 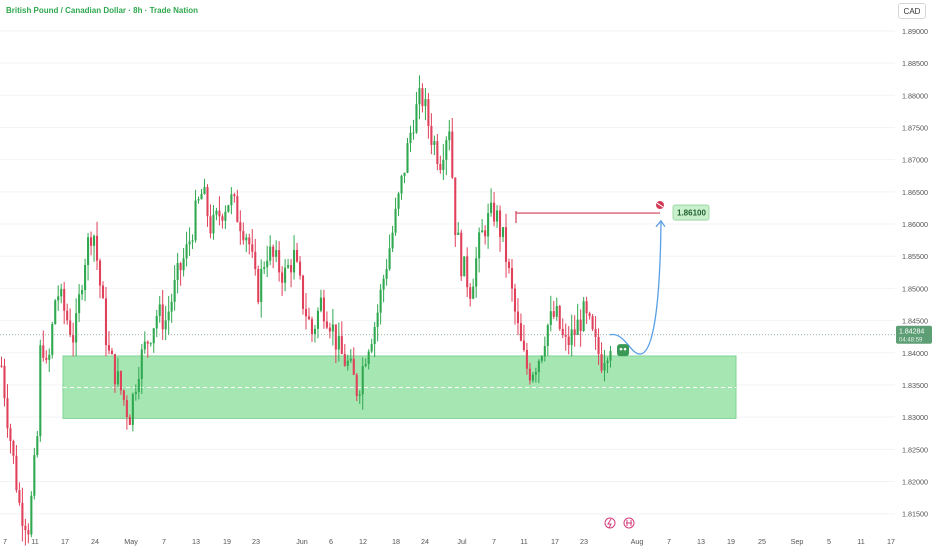 I want to click on x-tick-label: 12, so click(x=363, y=541).